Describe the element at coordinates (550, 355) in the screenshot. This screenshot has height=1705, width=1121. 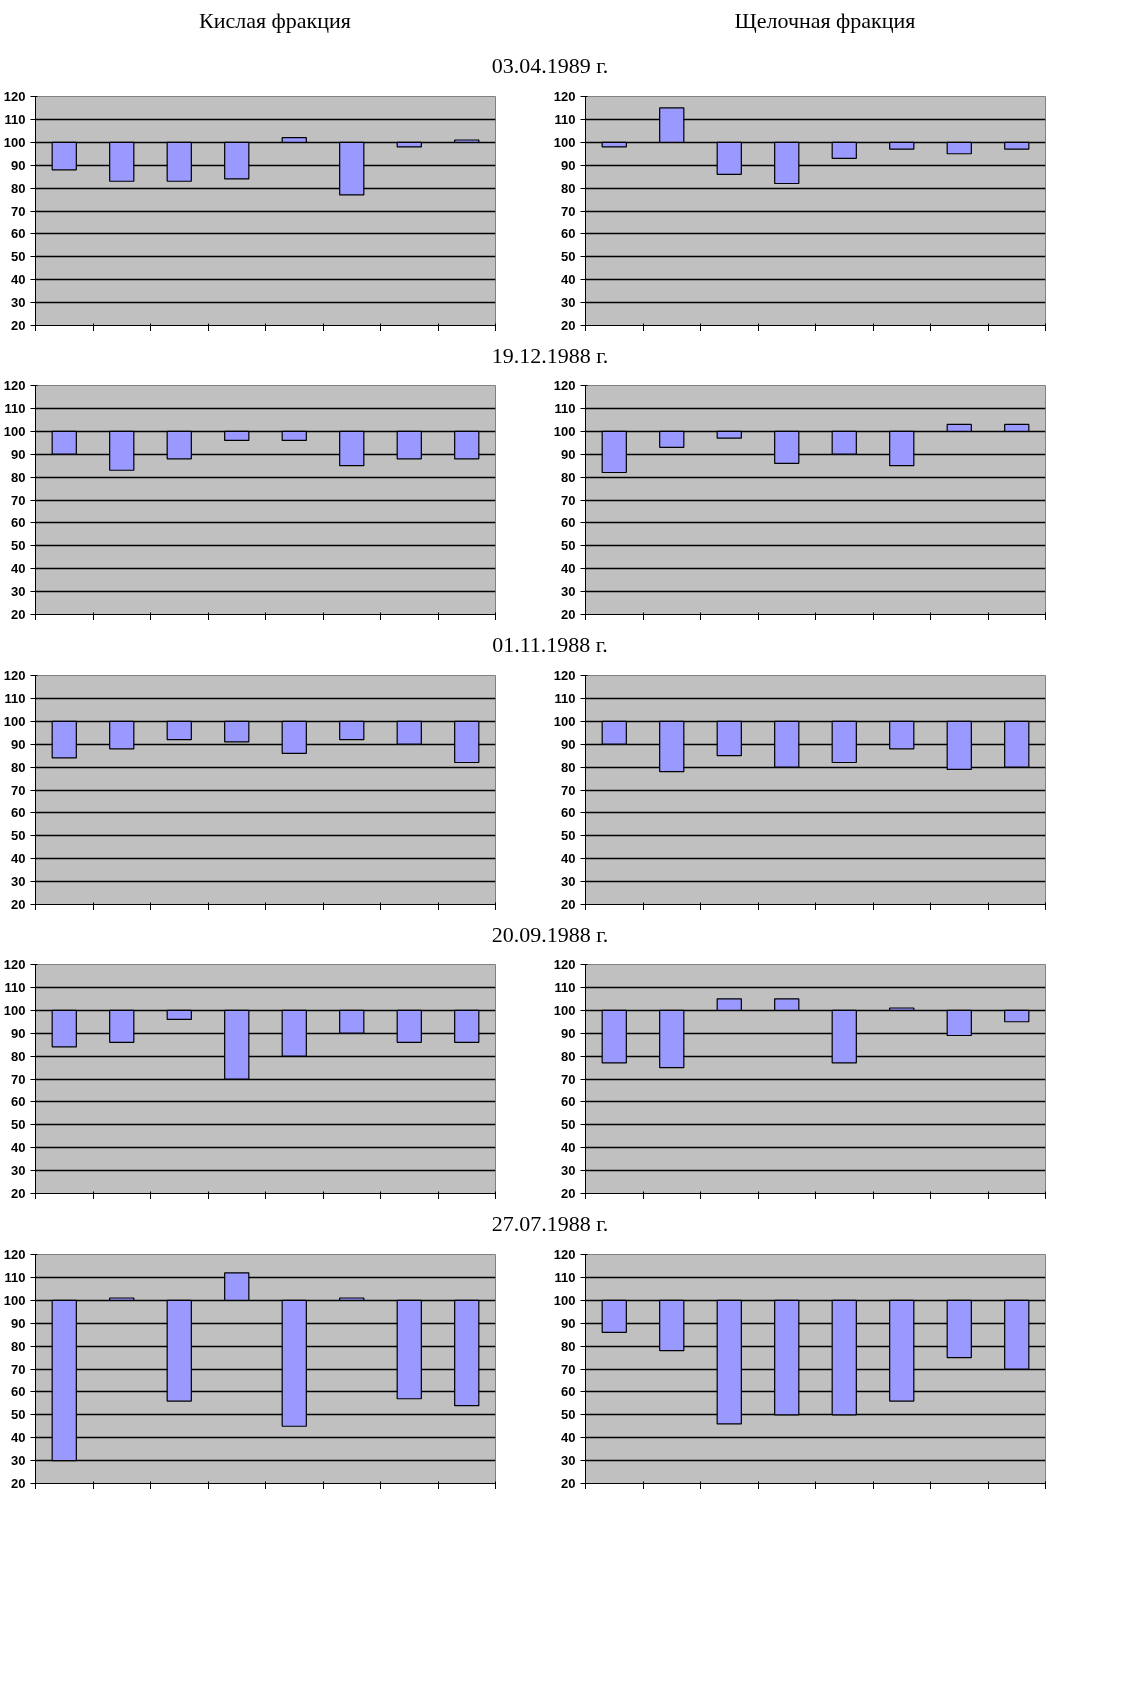
I see `text: 19.12.1988 г.` at that location.